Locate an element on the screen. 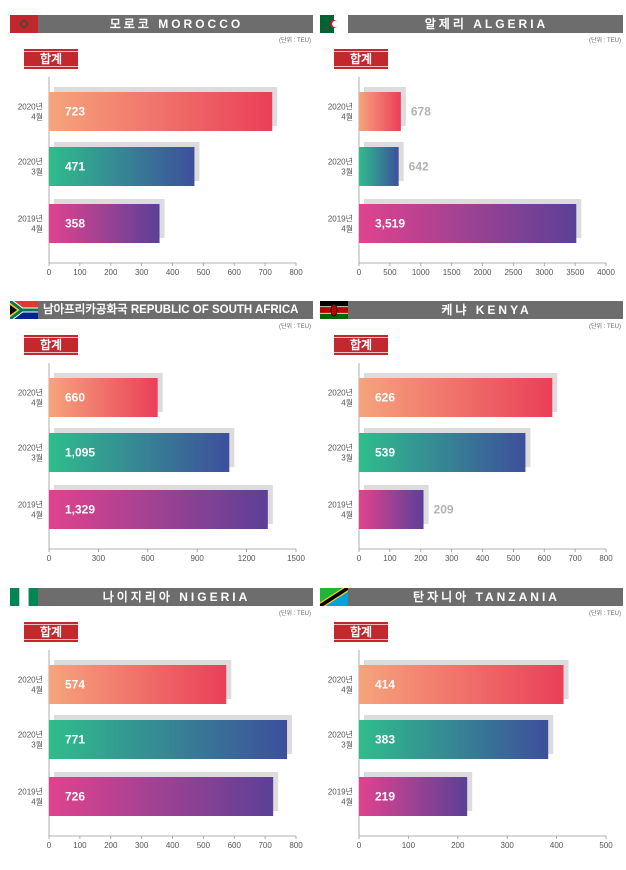  data-label: 383 is located at coordinates (385, 740).